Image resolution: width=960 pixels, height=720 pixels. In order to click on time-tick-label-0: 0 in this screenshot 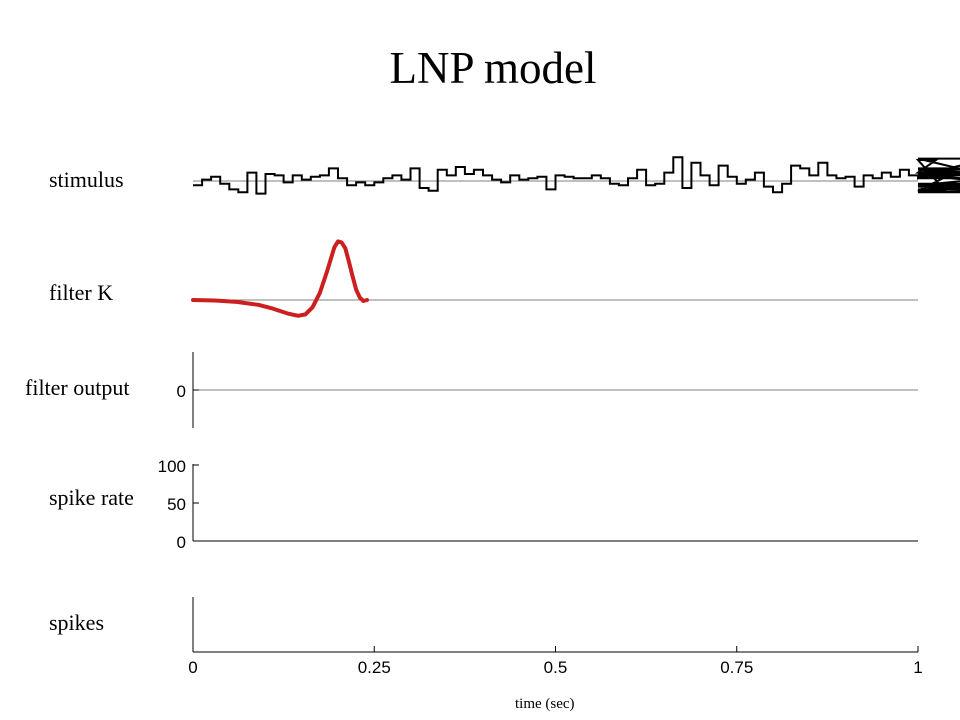, I will do `click(192, 667)`.